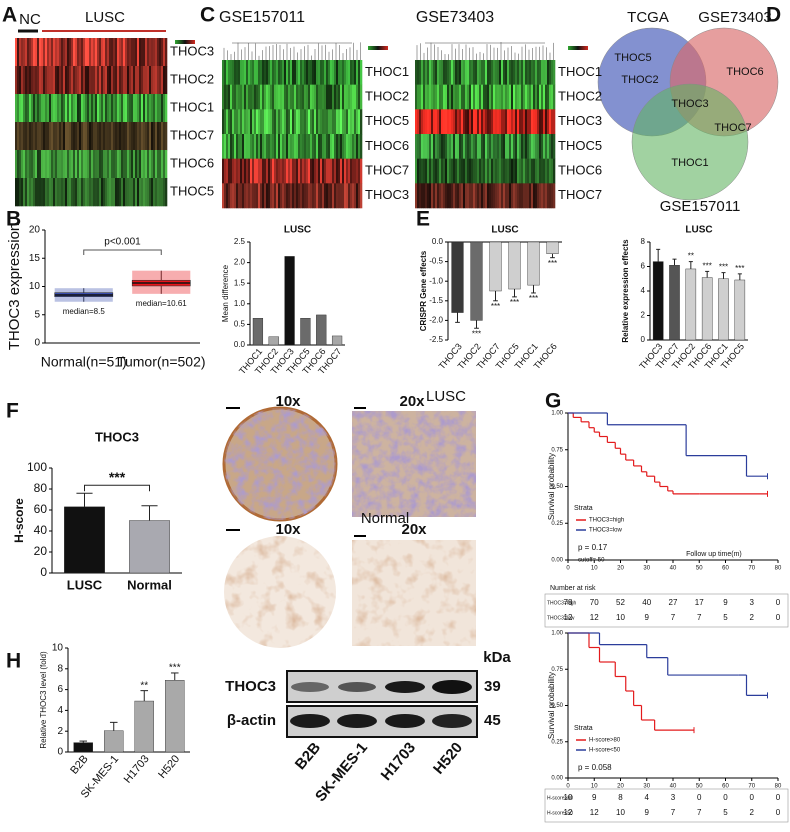  Describe the element at coordinates (620, 602) in the screenshot. I see `risk-value: 52` at that location.